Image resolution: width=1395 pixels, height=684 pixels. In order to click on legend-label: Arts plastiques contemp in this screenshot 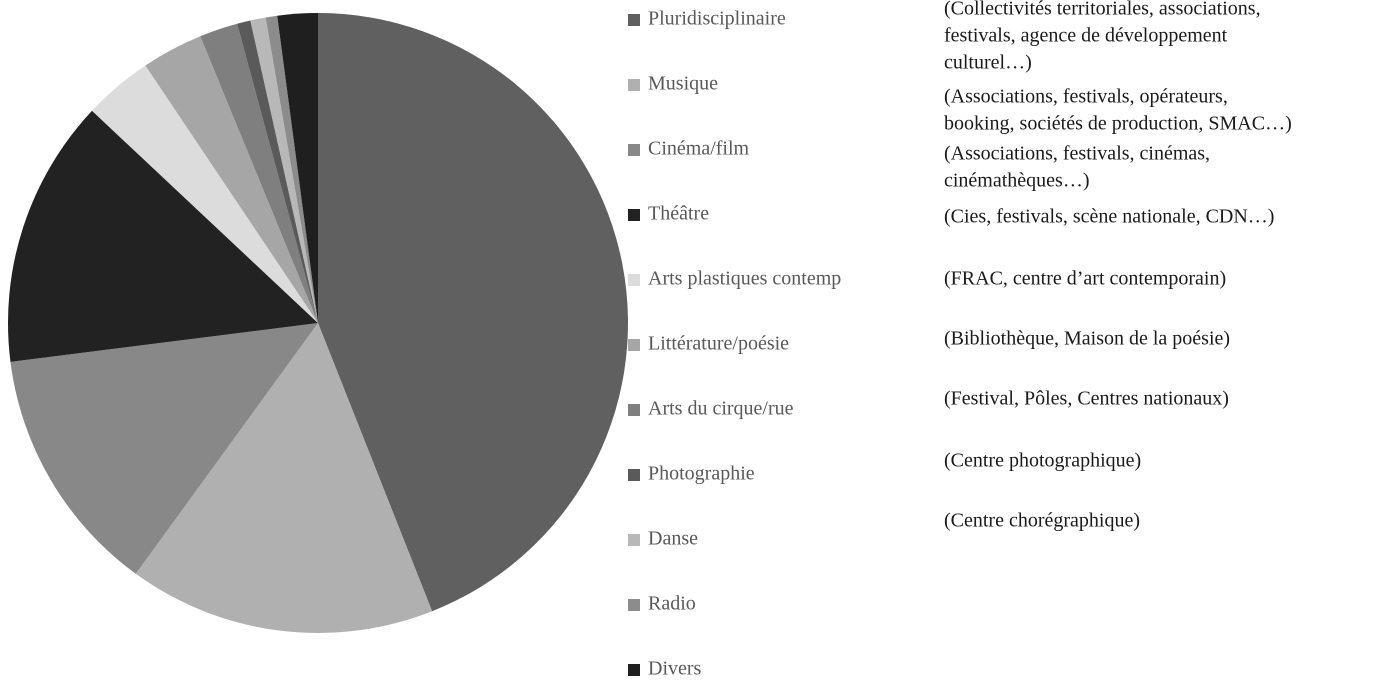, I will do `click(744, 279)`.